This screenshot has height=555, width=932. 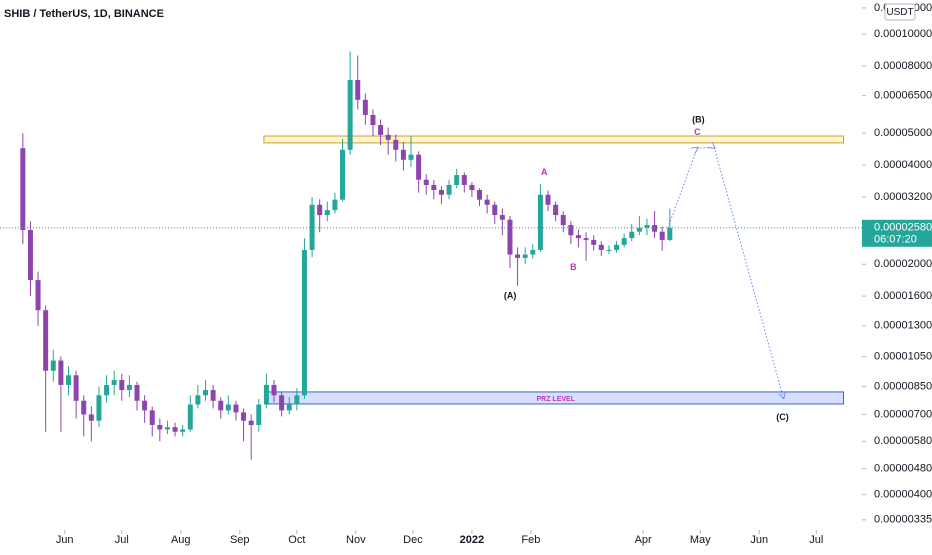 What do you see at coordinates (413, 540) in the screenshot?
I see `x-tick-label: Dec` at bounding box center [413, 540].